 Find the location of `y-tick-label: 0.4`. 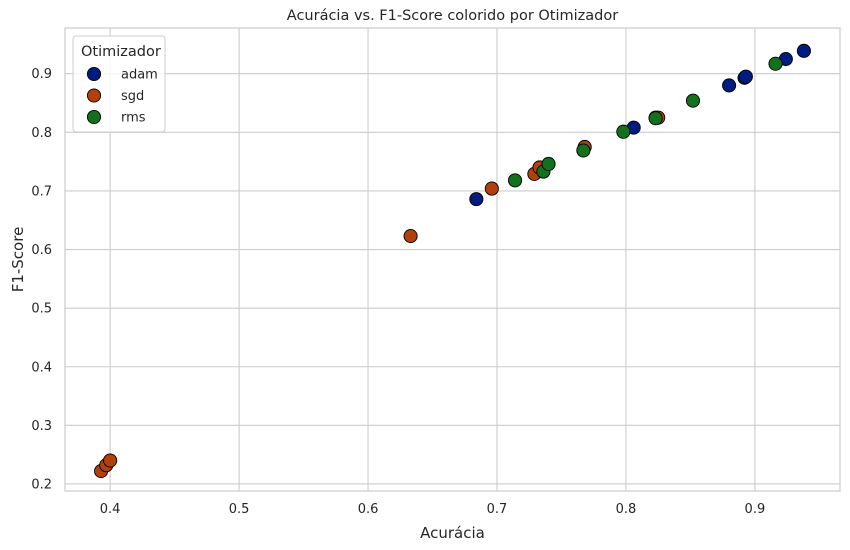

y-tick-label: 0.4 is located at coordinates (41, 367).